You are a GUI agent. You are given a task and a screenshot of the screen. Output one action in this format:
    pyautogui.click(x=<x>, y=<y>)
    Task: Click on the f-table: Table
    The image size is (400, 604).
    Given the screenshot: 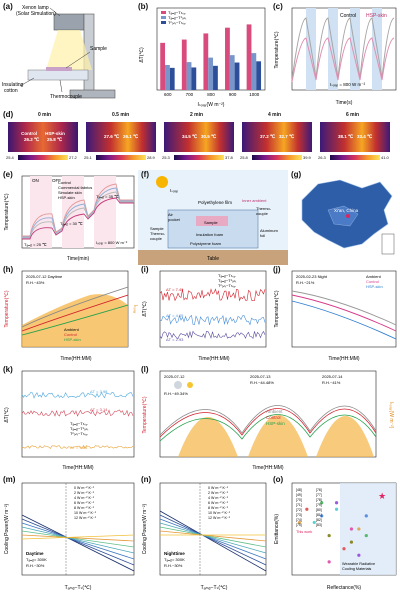 What is the action you would take?
    pyautogui.click(x=213, y=259)
    